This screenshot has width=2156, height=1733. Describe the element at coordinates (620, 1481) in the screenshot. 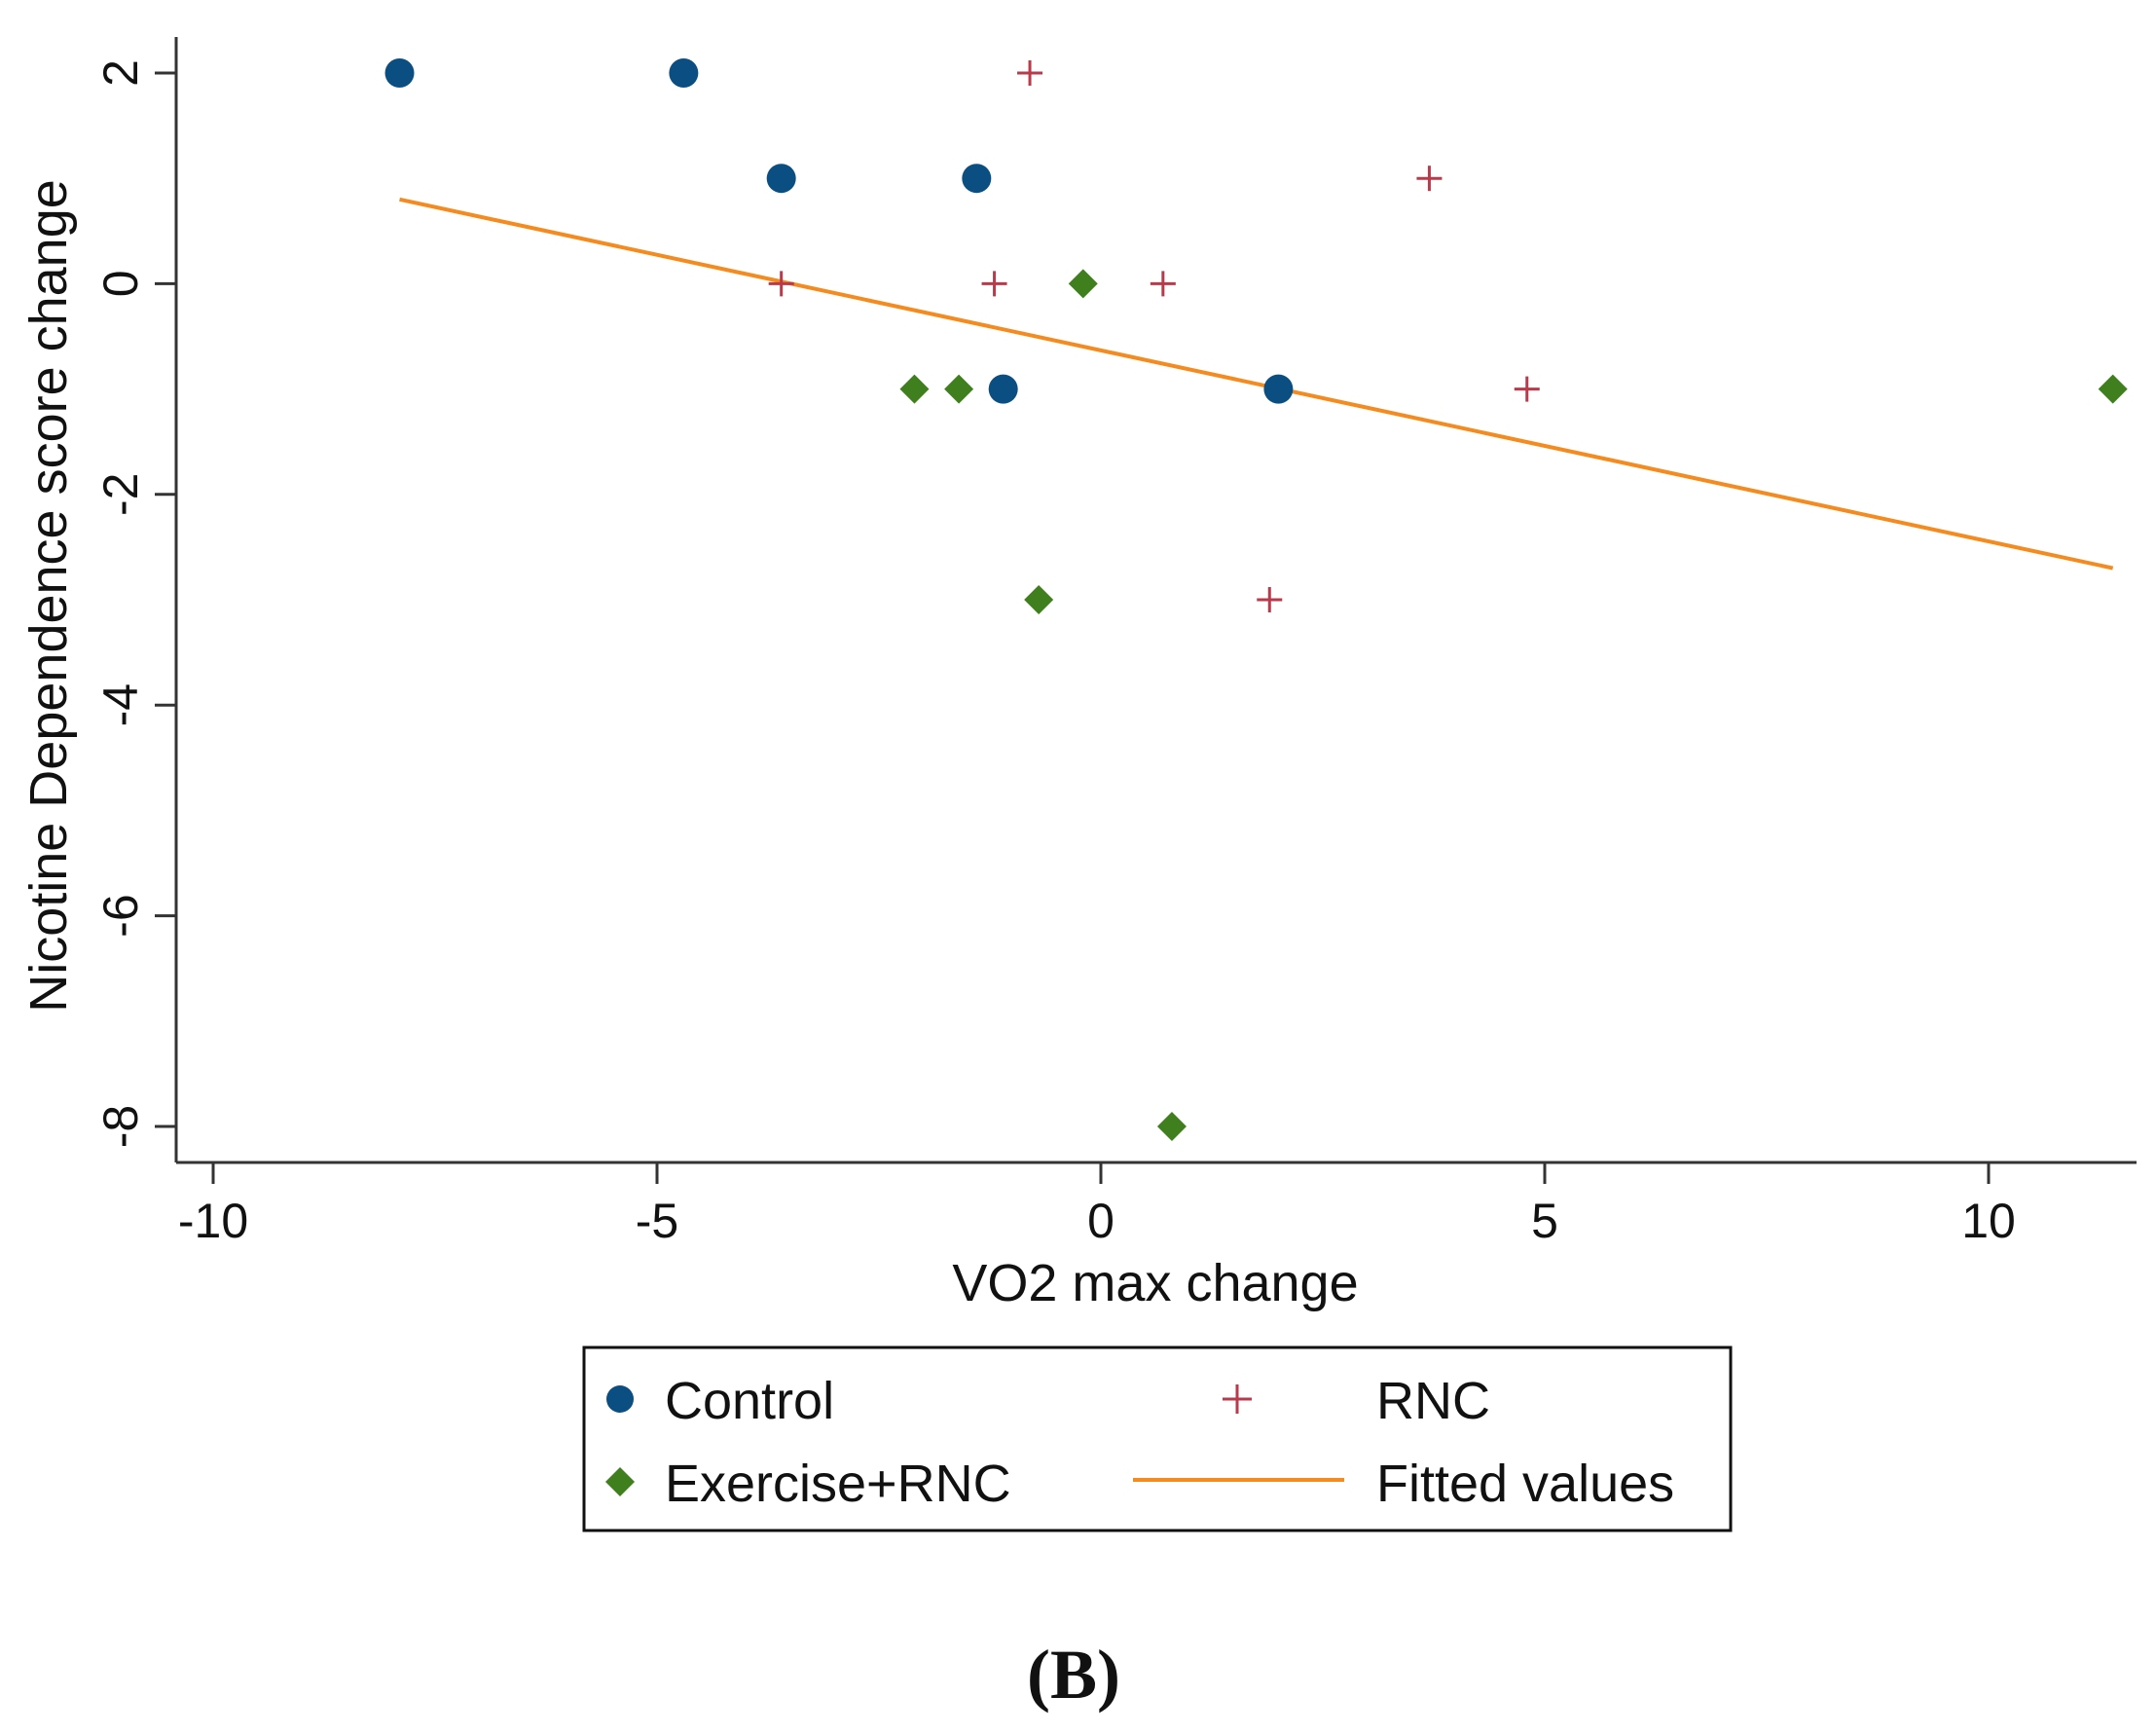

I see `legend-exercise-rnc-symbol` at that location.